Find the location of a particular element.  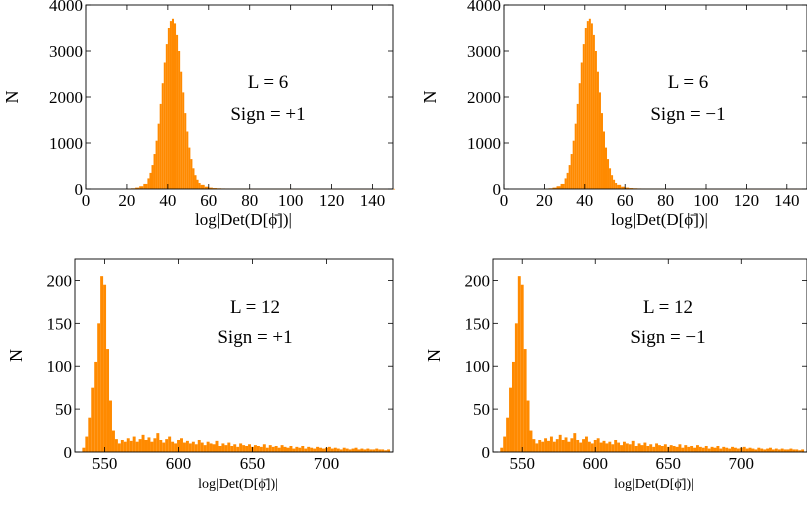

x-tick-label: 80 is located at coordinates (249, 200).